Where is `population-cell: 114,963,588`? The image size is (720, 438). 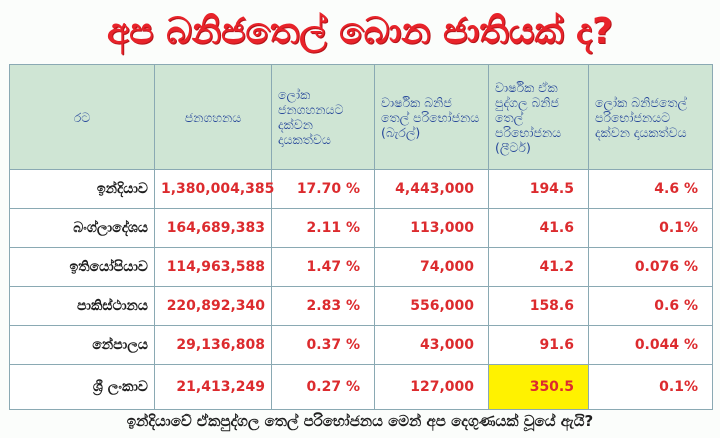
population-cell: 114,963,588 is located at coordinates (213, 267).